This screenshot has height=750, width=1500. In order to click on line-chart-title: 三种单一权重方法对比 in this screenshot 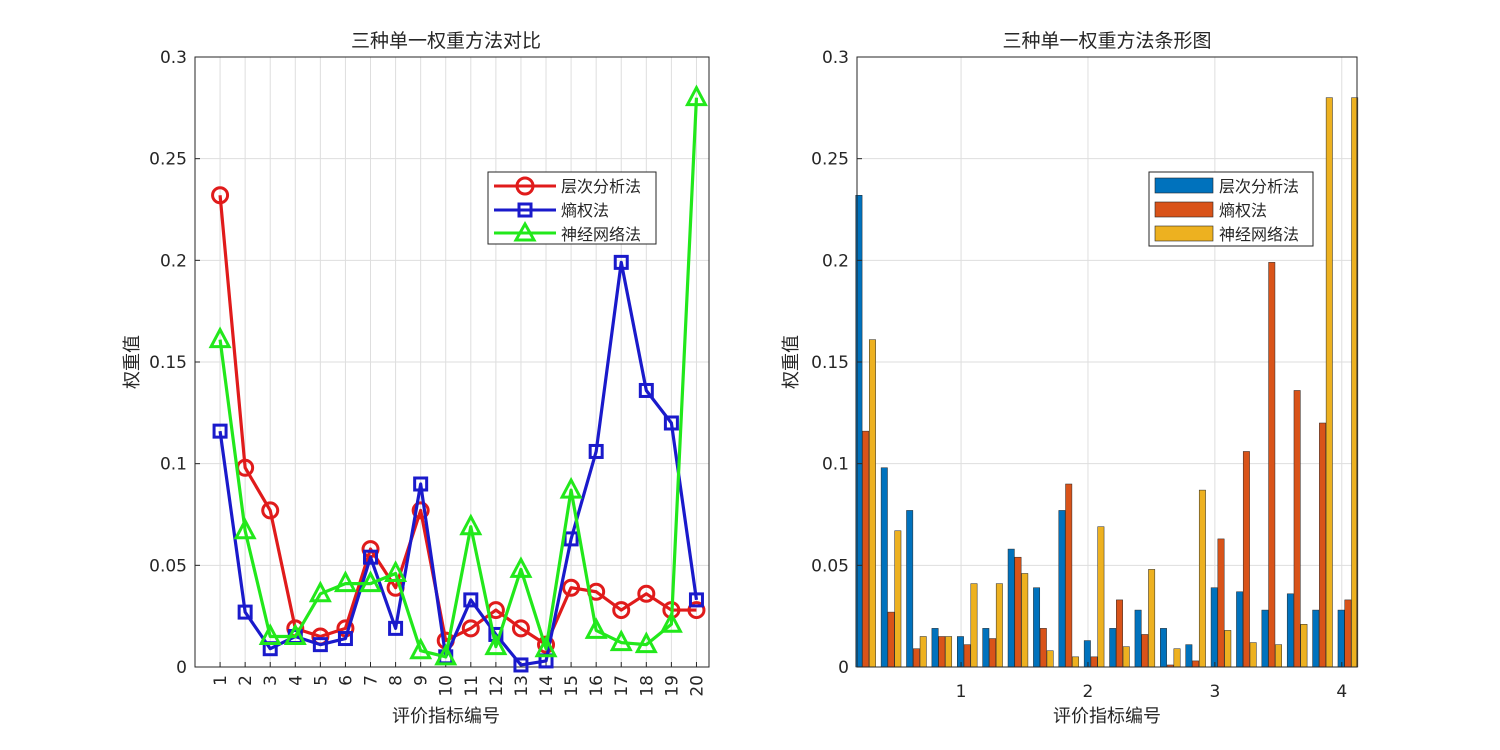, I will do `click(446, 41)`.